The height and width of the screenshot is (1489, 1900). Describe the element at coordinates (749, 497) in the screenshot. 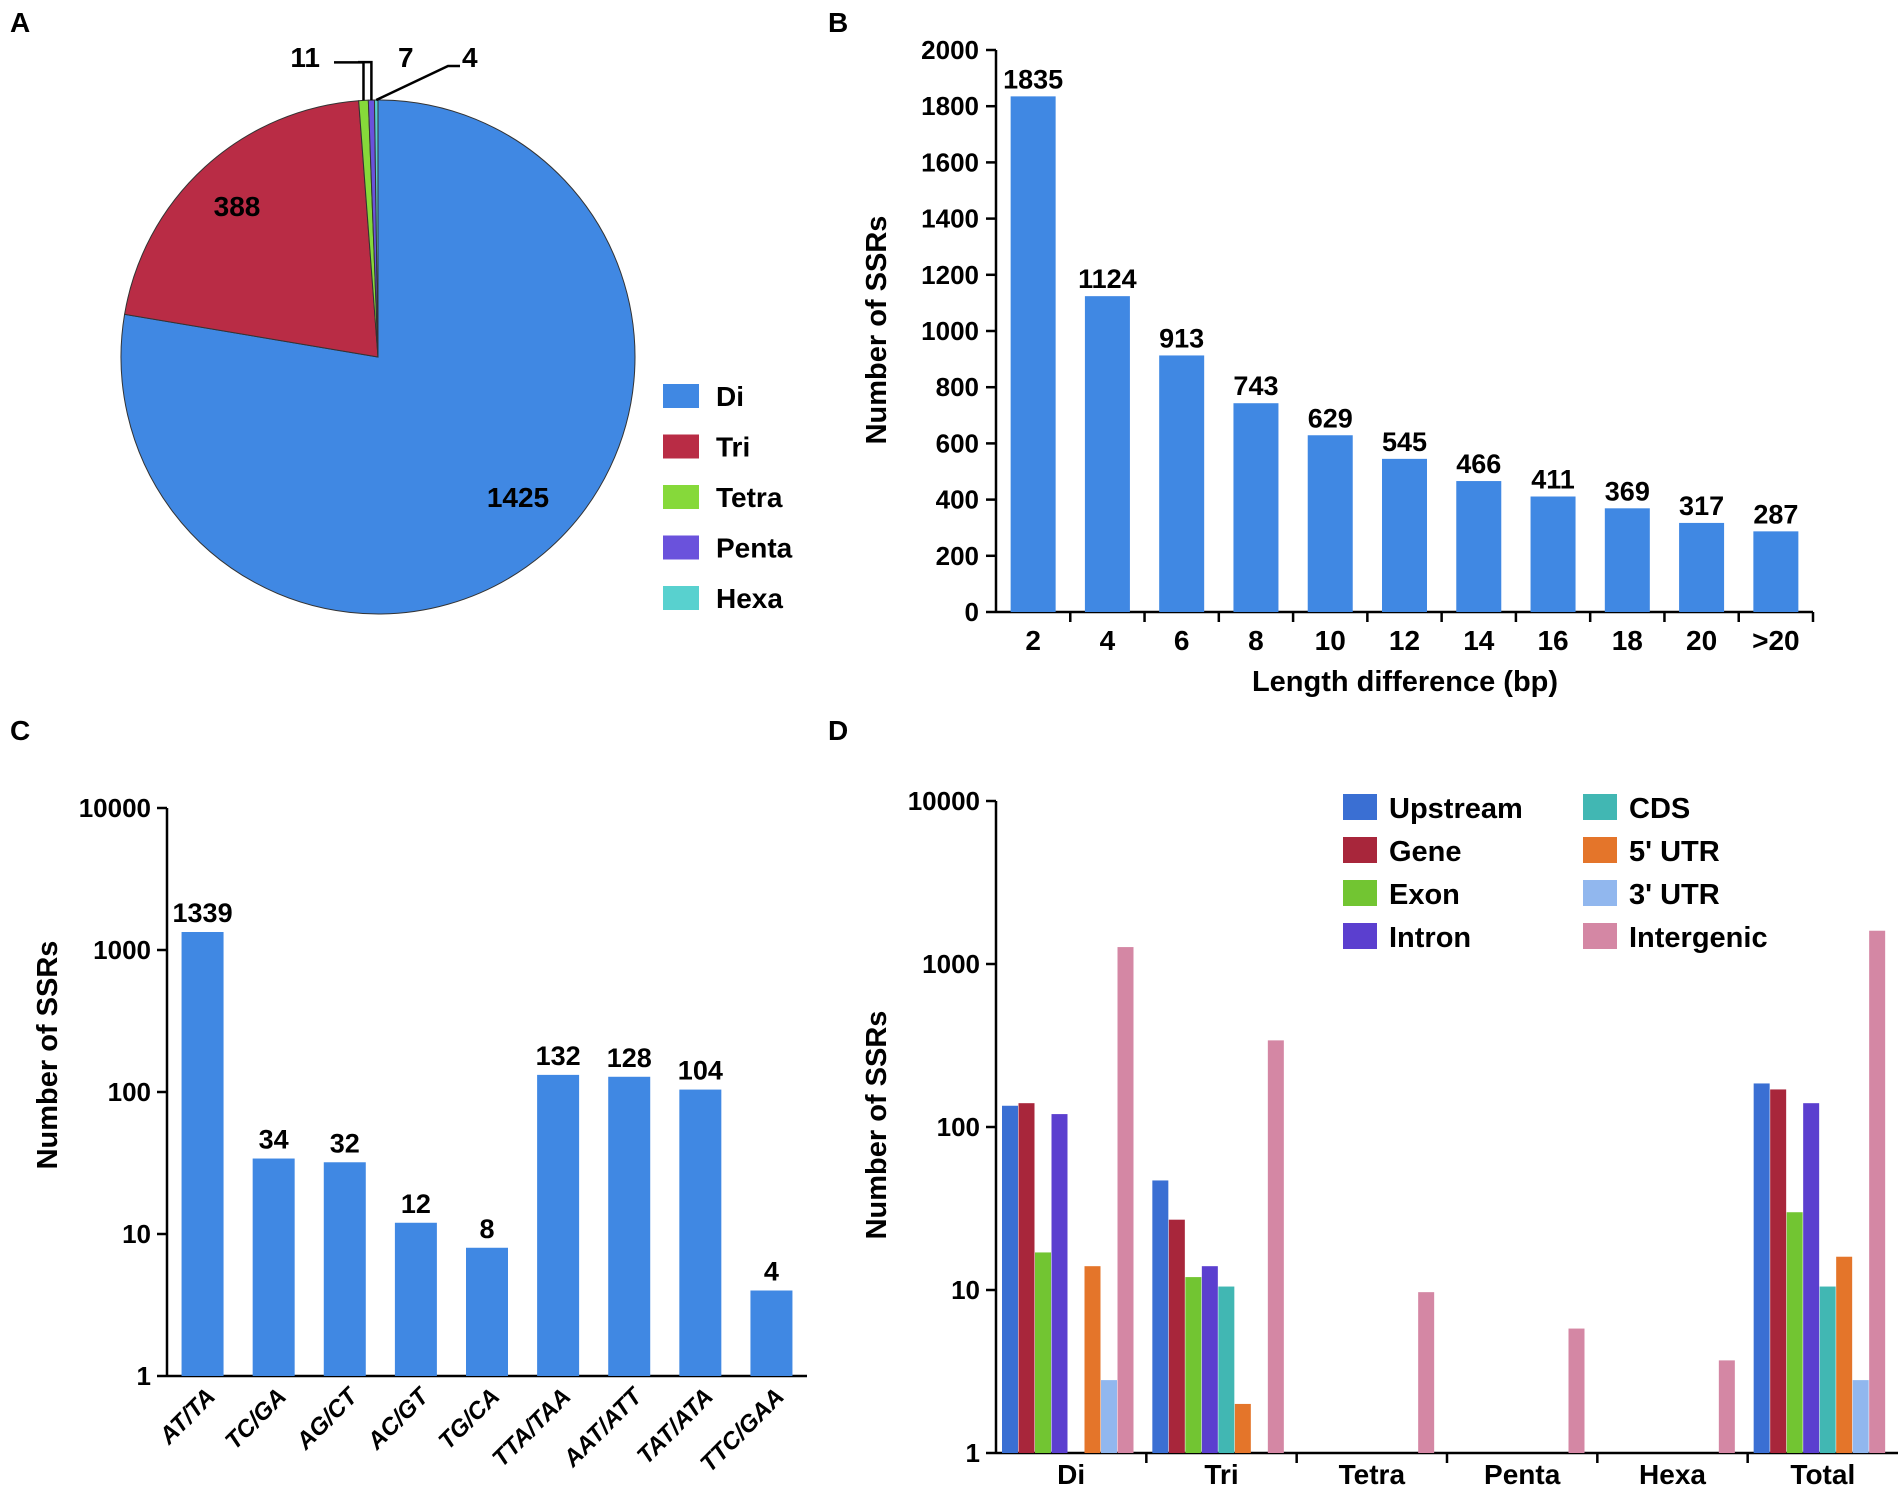

I see `legend-label-tetra: Tetra` at that location.